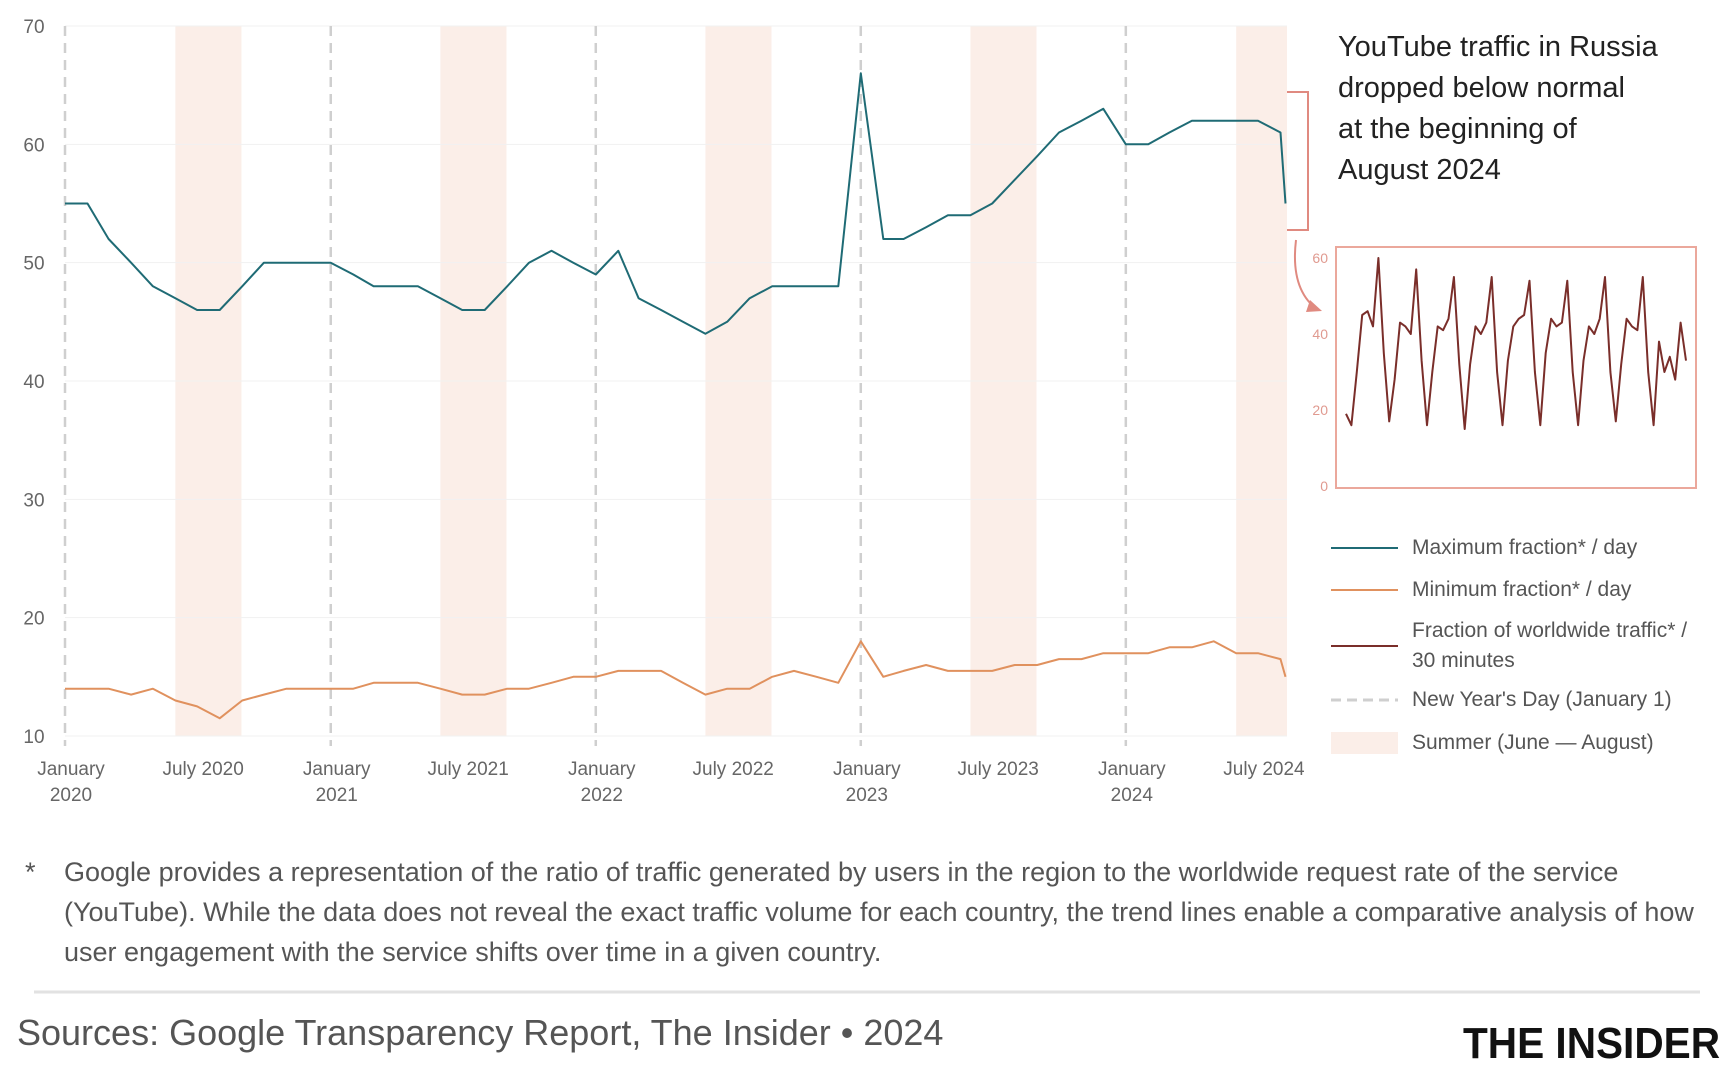 The width and height of the screenshot is (1732, 1066). Describe the element at coordinates (1542, 699) in the screenshot. I see `legend-label: New Year's Day (January 1)` at that location.